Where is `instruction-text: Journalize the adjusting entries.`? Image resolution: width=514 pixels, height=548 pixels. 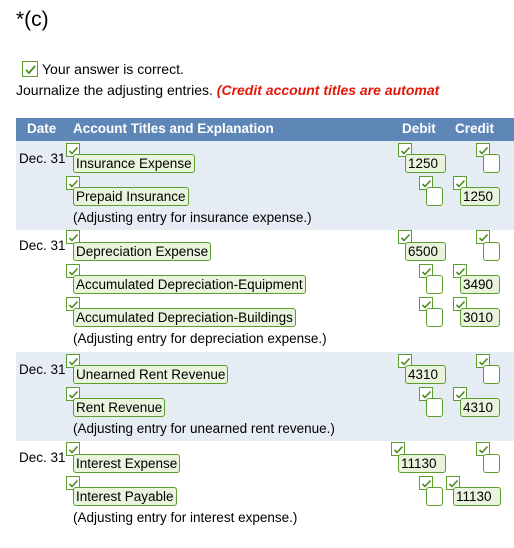
instruction-text: Journalize the adjusting entries. is located at coordinates (114, 90).